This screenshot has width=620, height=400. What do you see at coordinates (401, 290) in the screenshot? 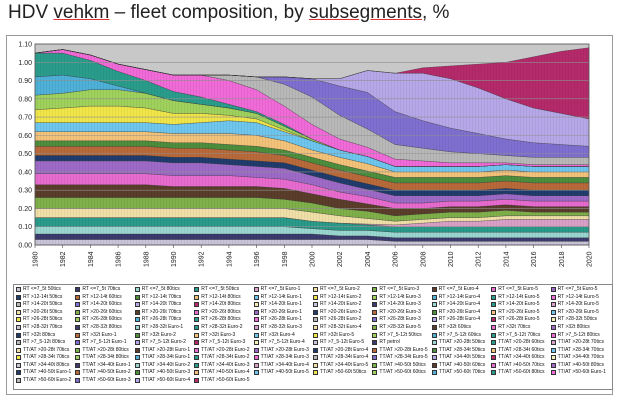
I see `legend-item: RT <=7_5t Euro-3` at bounding box center [401, 290].